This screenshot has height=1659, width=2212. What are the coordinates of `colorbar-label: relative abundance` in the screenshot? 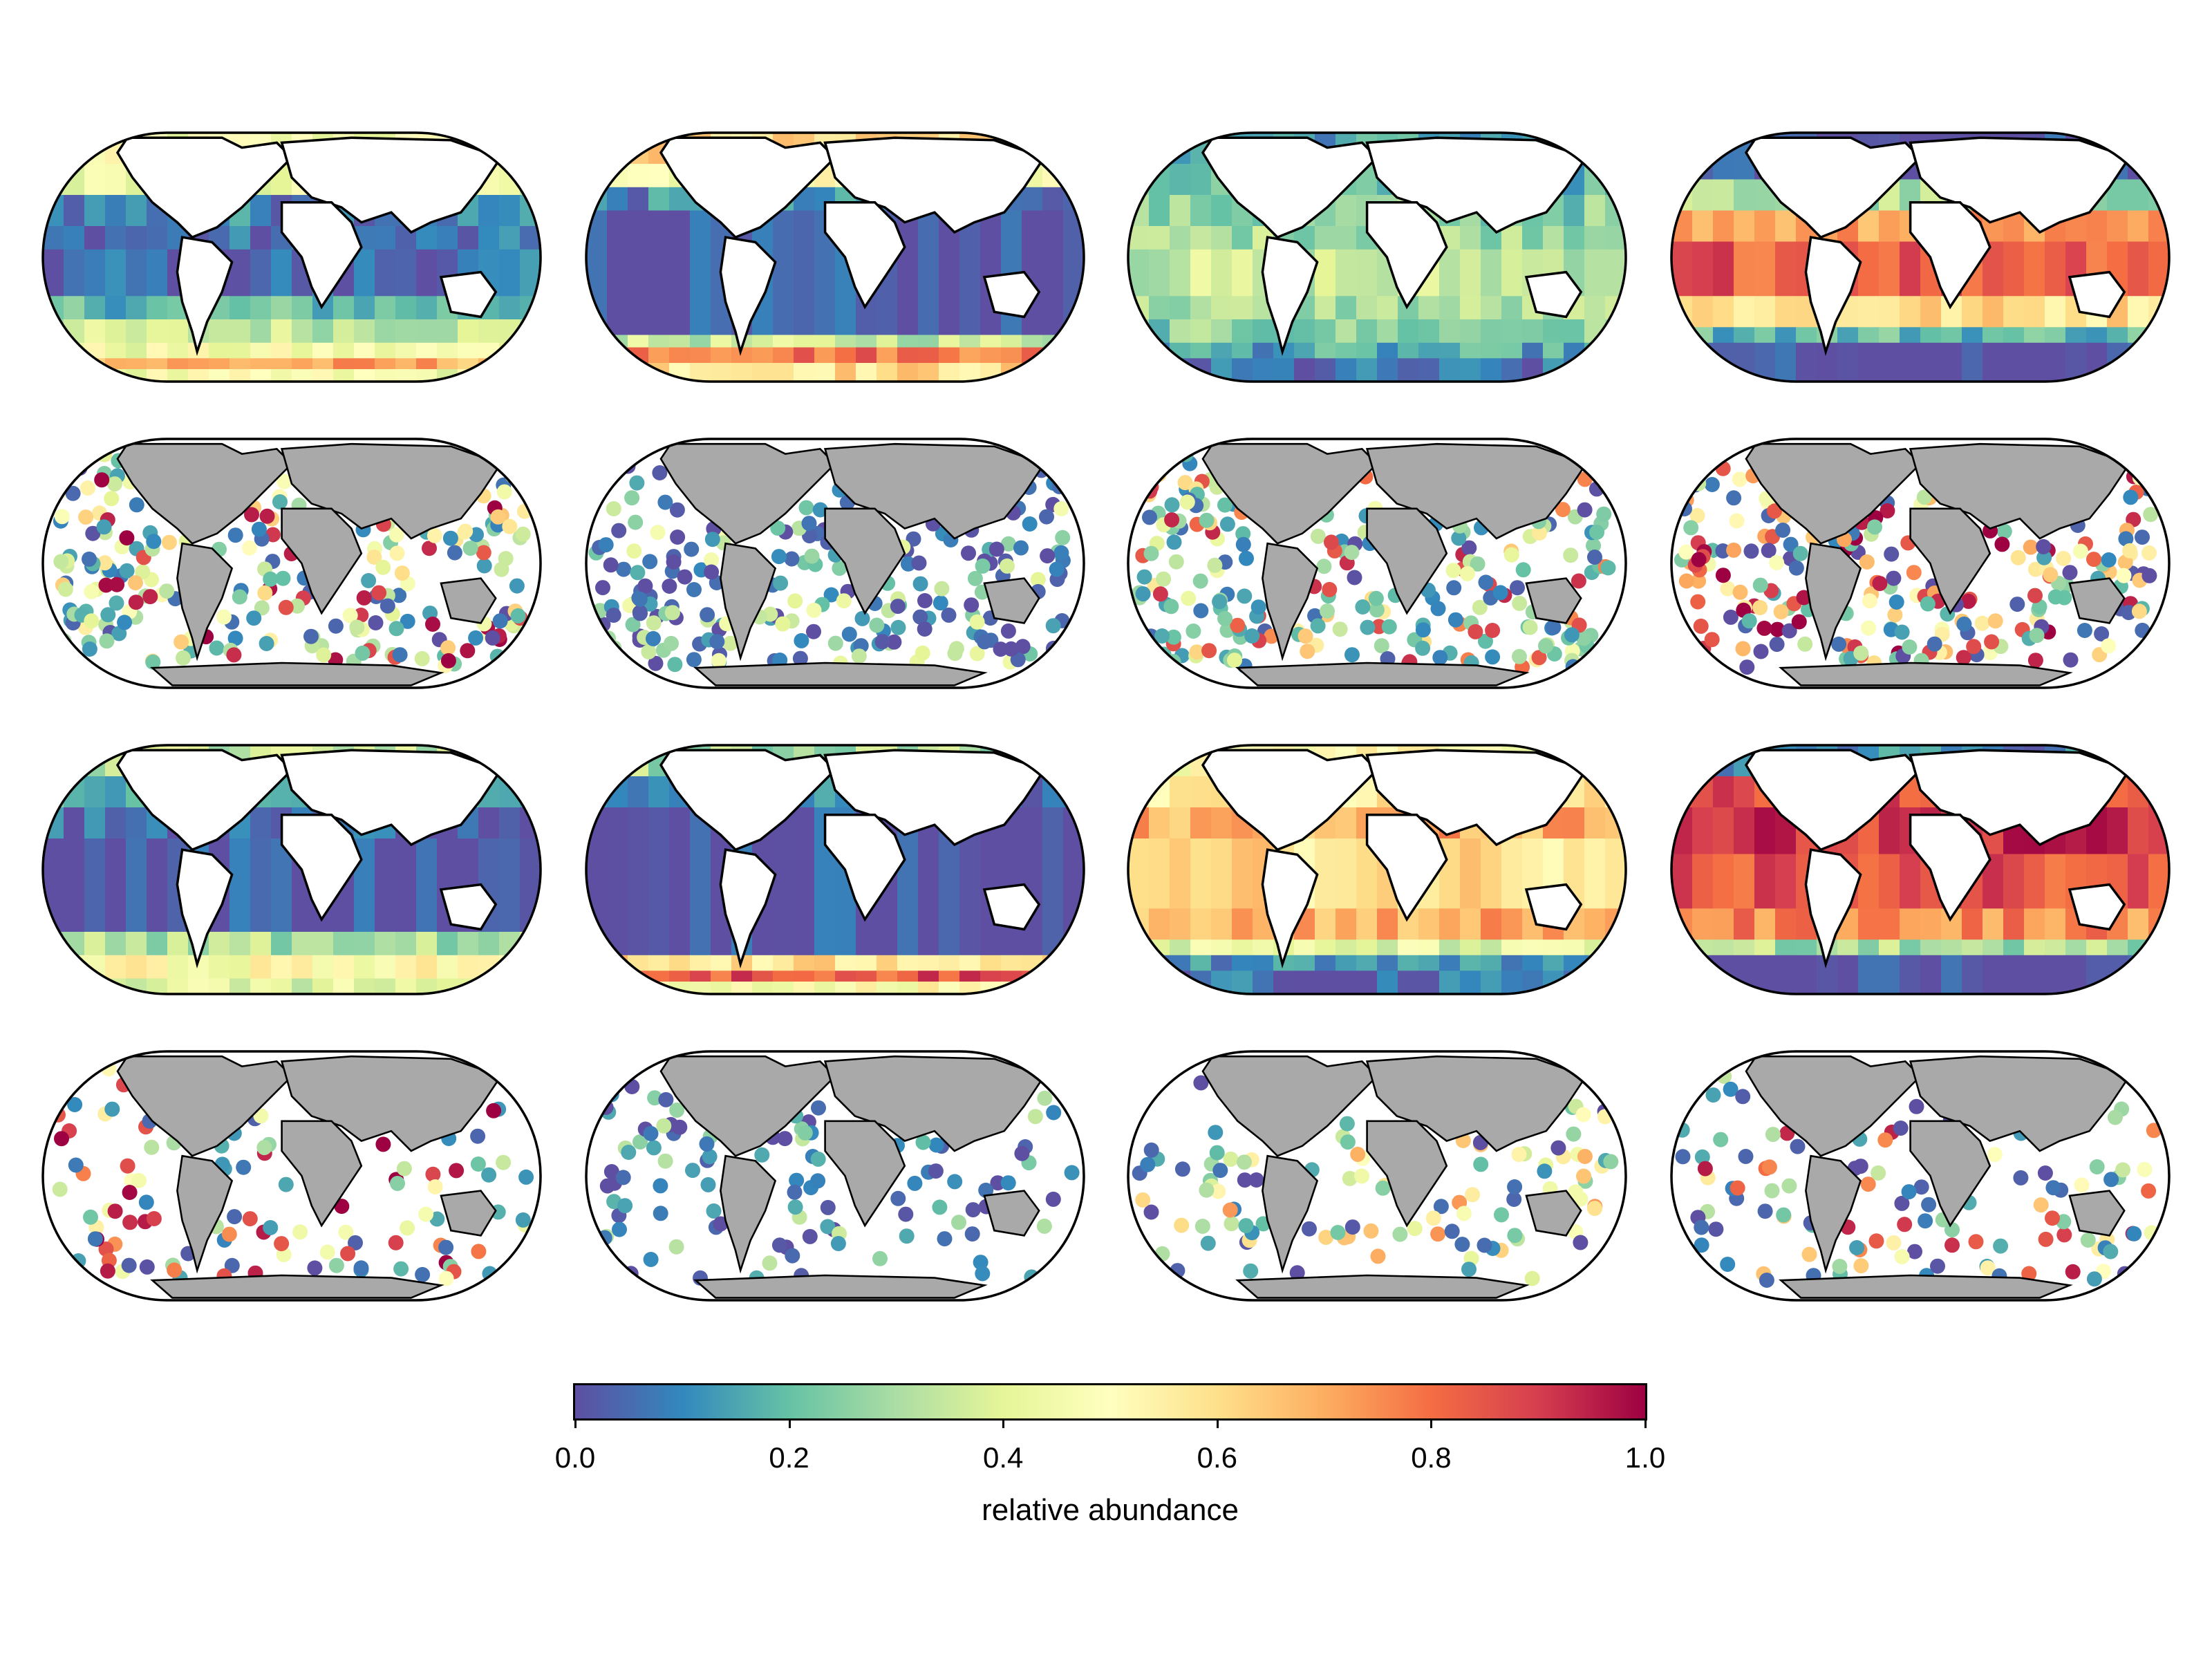 It's located at (1110, 1510).